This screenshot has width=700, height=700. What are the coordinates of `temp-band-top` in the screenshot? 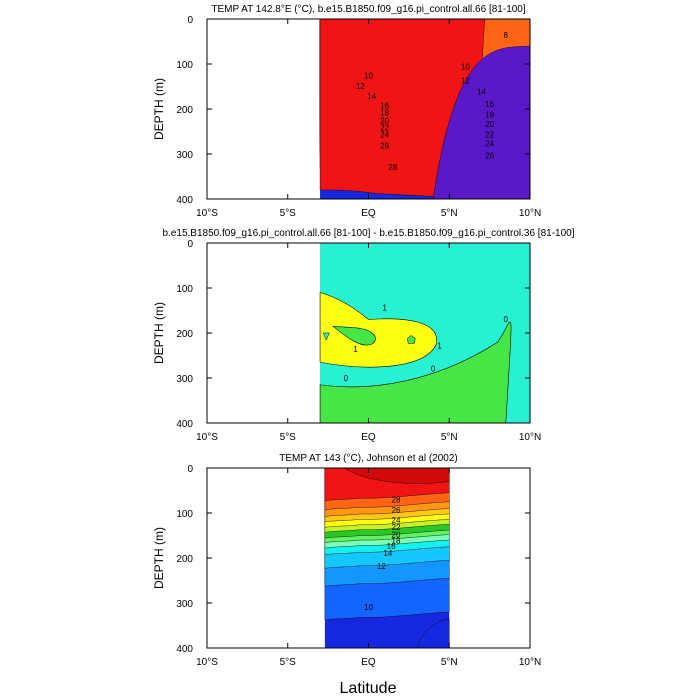 It's located at (396, 475).